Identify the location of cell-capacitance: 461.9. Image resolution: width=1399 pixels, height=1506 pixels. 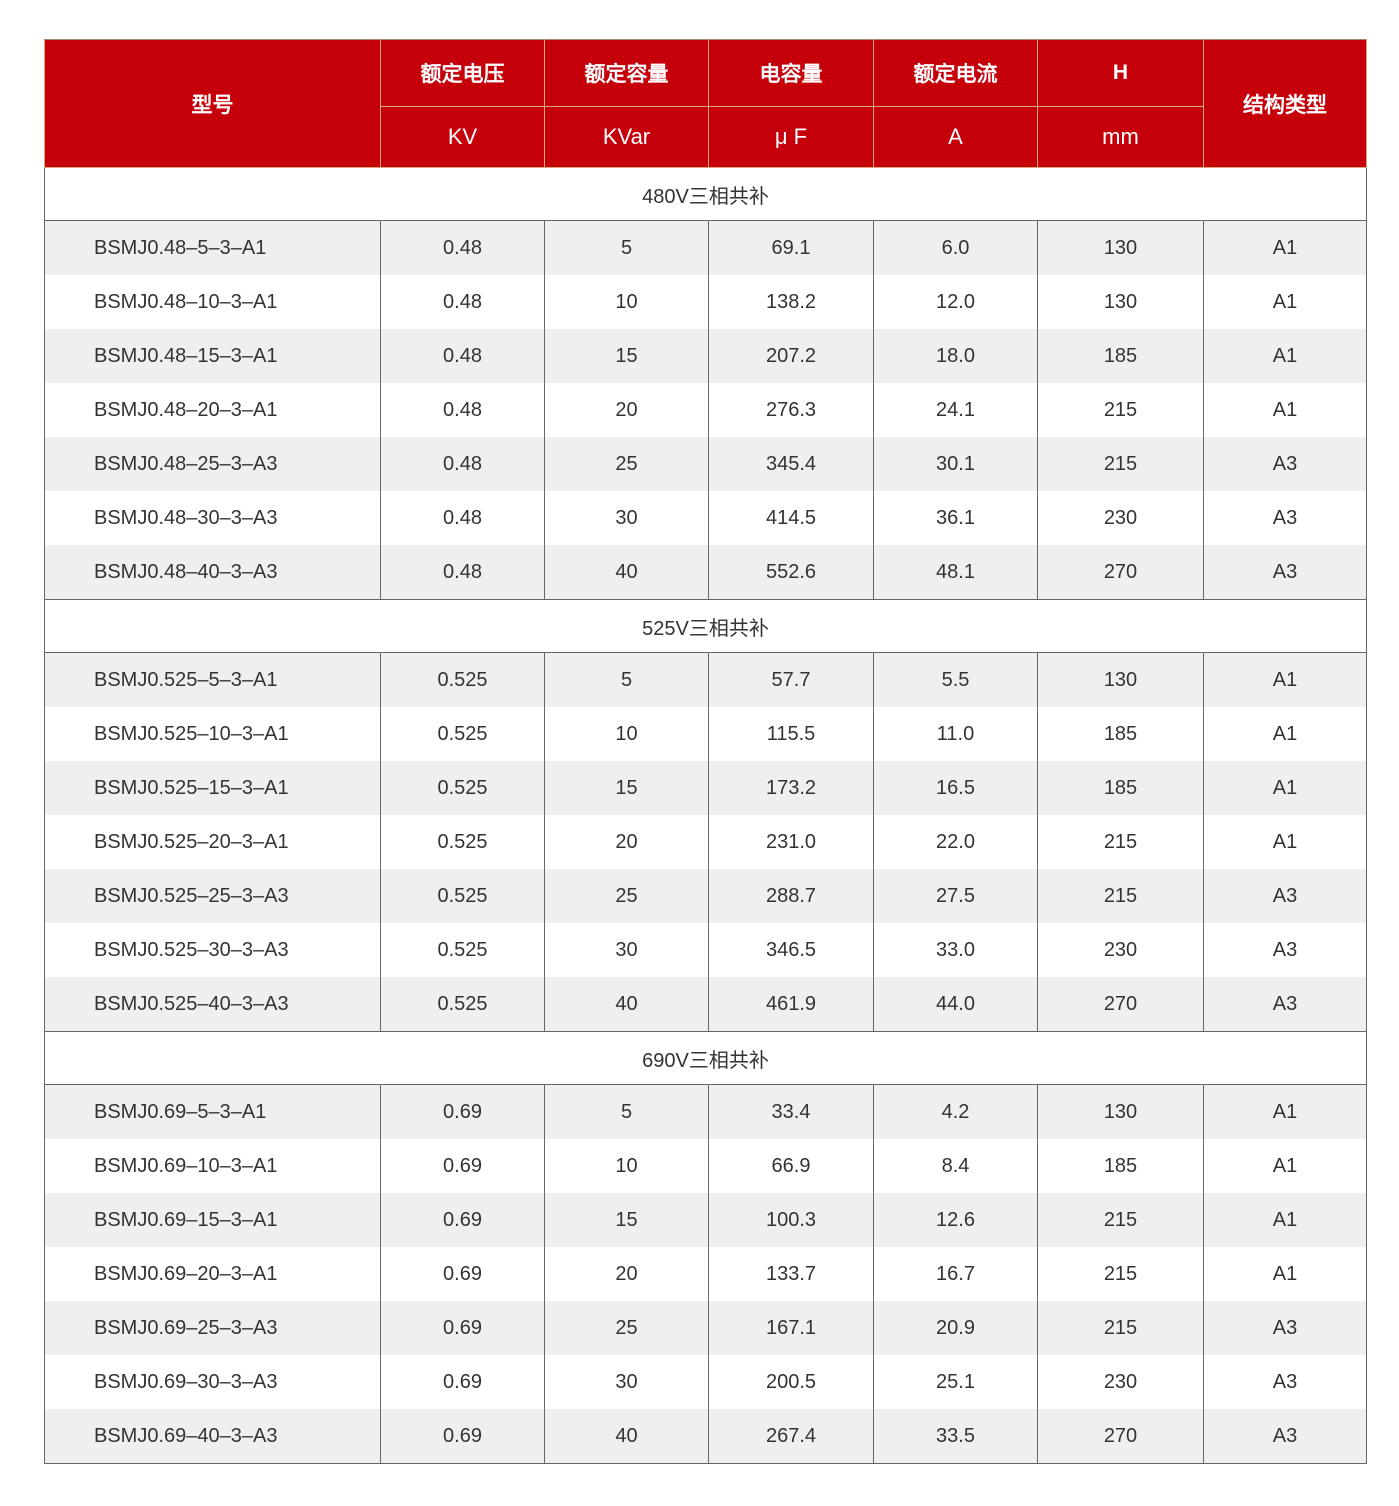
(791, 1004).